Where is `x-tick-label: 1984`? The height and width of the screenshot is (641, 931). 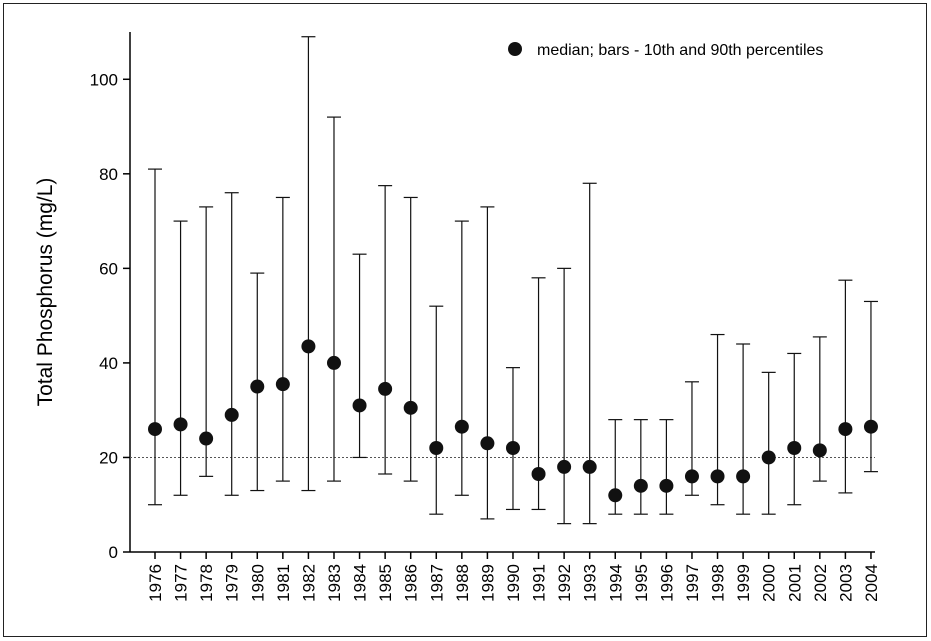 x-tick-label: 1984 is located at coordinates (360, 583).